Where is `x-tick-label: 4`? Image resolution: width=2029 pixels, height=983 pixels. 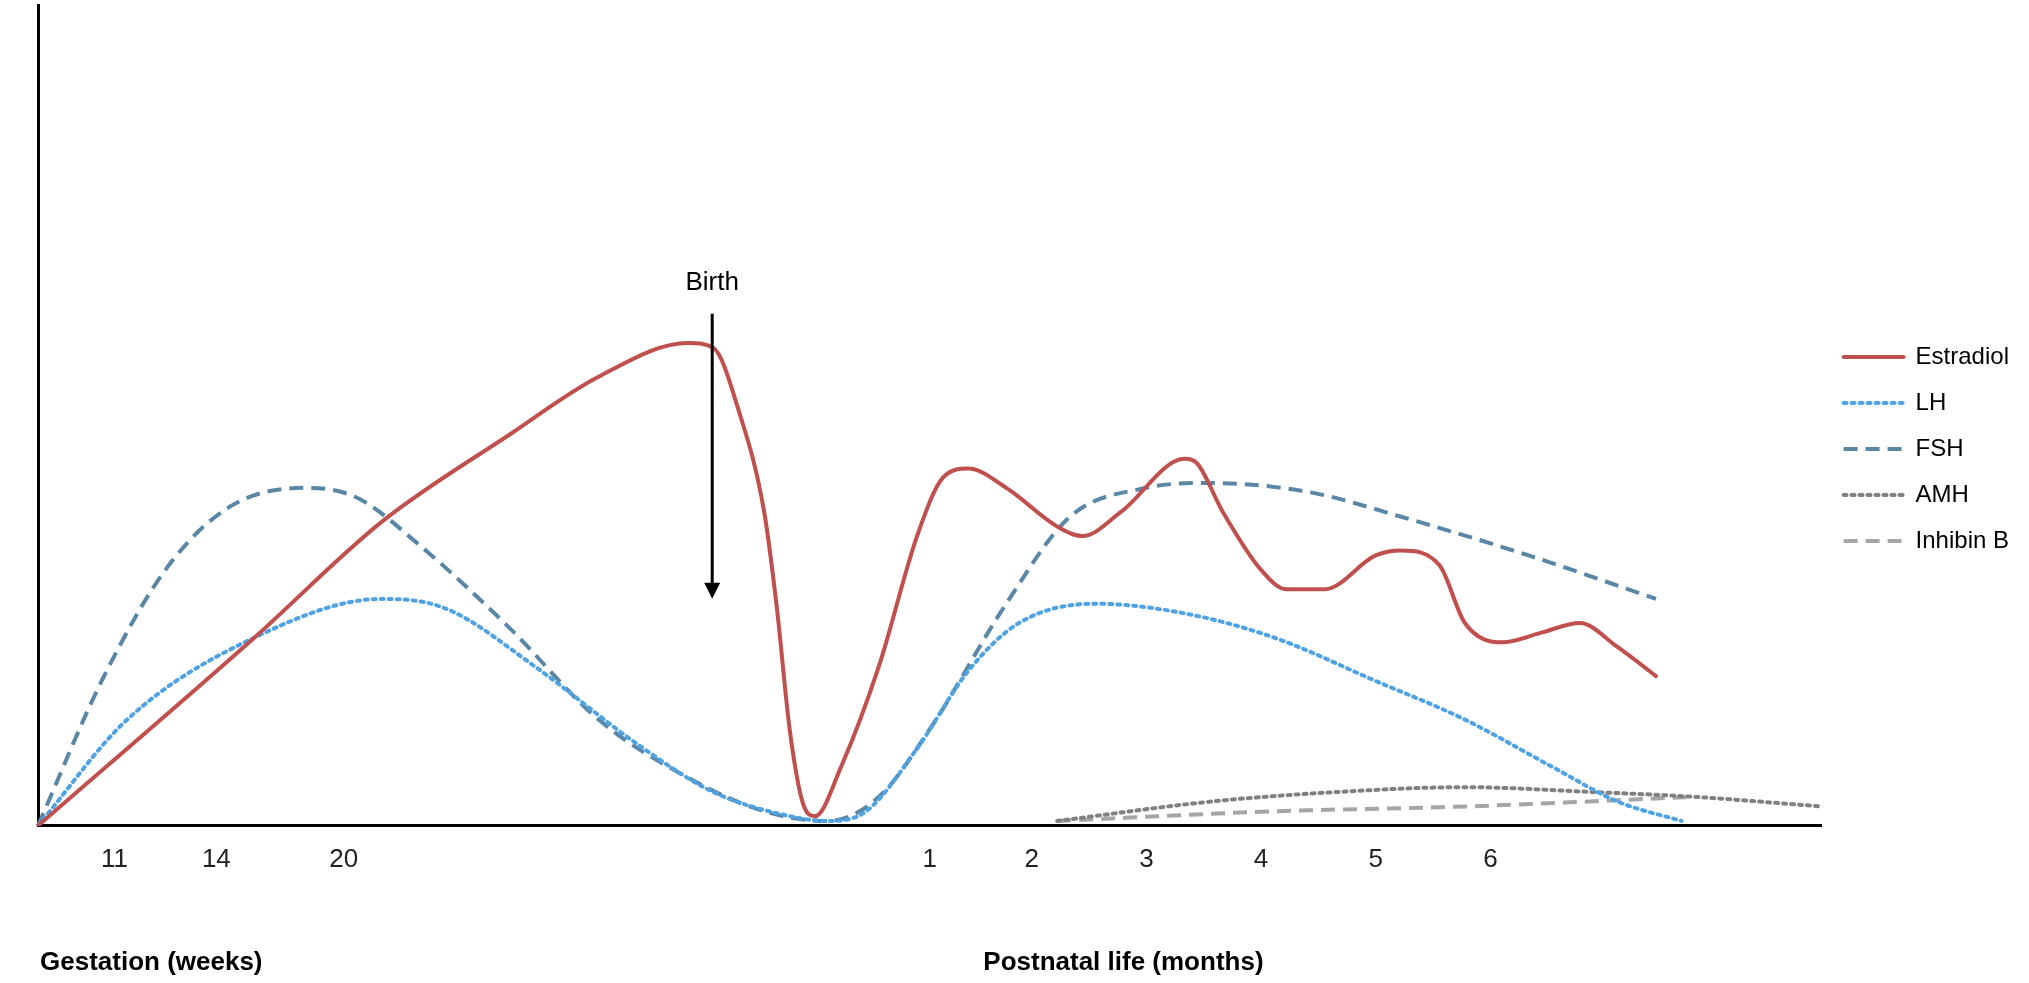 x-tick-label: 4 is located at coordinates (1261, 857).